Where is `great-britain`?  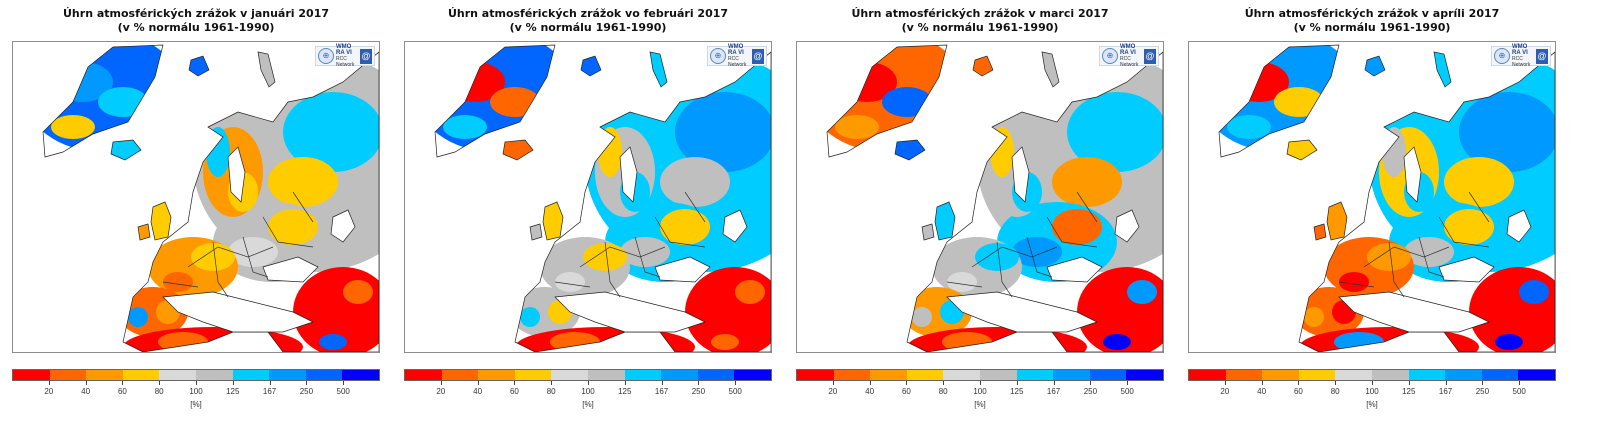
great-britain is located at coordinates (945, 221).